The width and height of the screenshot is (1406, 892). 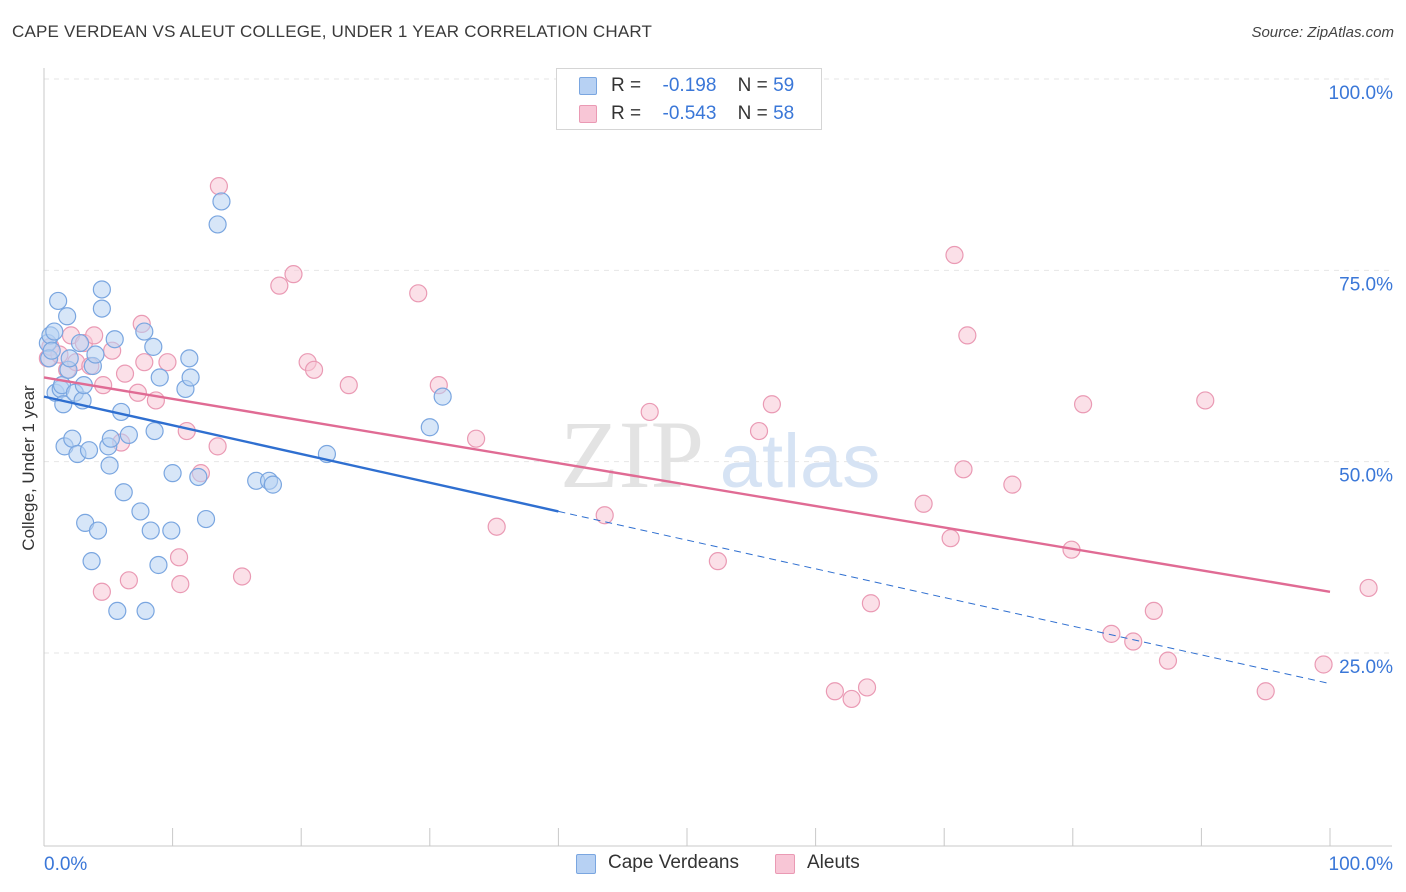 I want to click on n-label: N =, so click(x=752, y=113).